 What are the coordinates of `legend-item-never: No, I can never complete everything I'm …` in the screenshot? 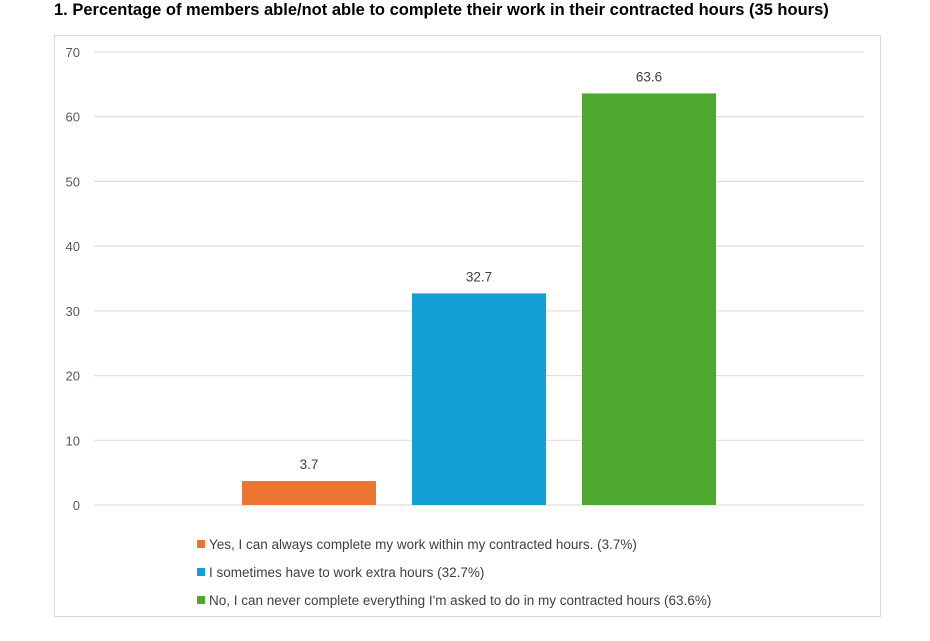 It's located at (454, 600).